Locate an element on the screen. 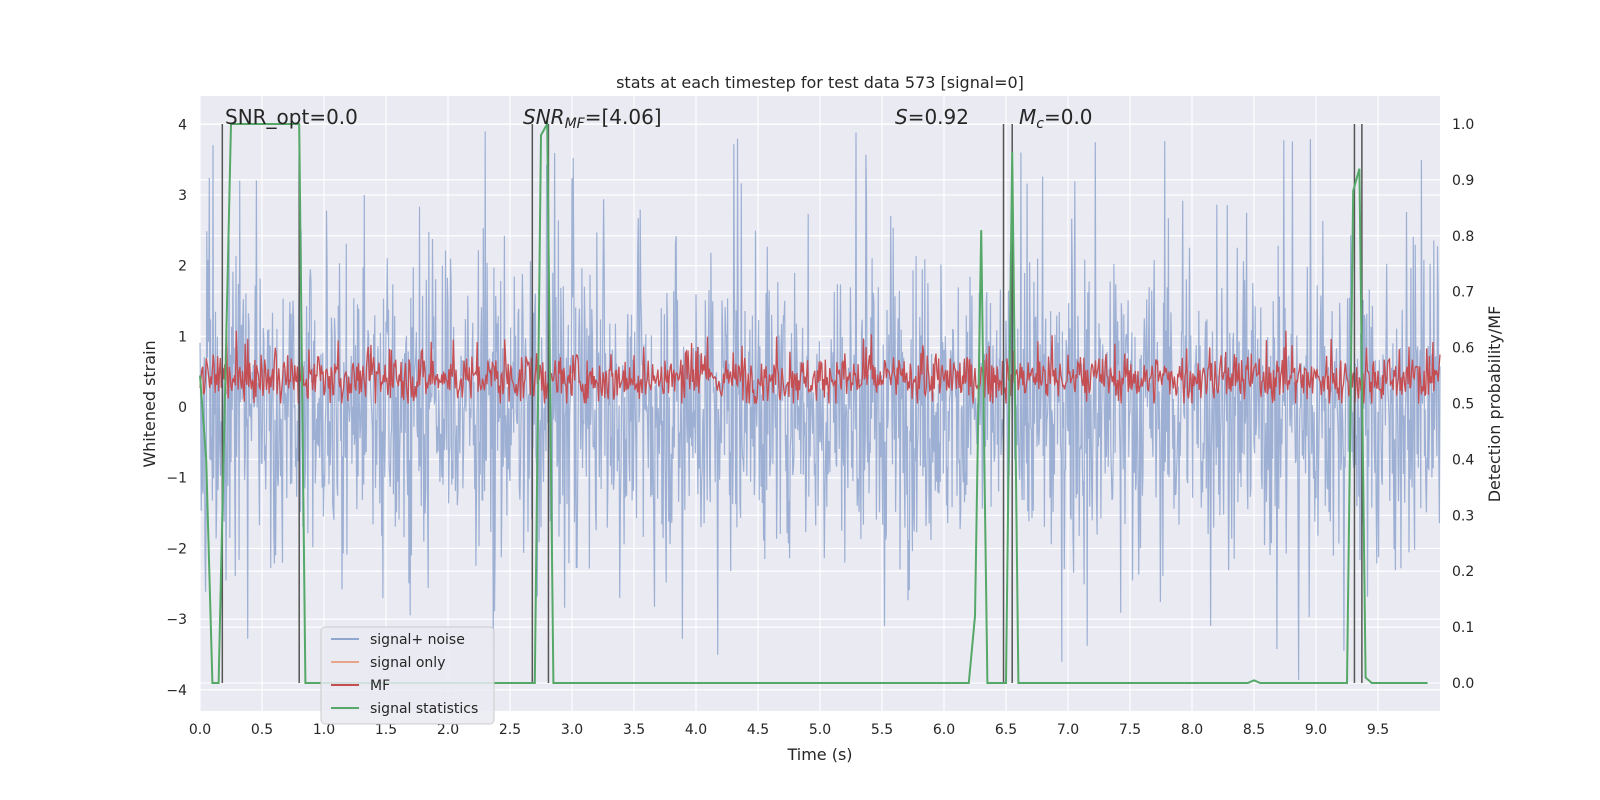  y-tick-label: −1 is located at coordinates (176, 479).